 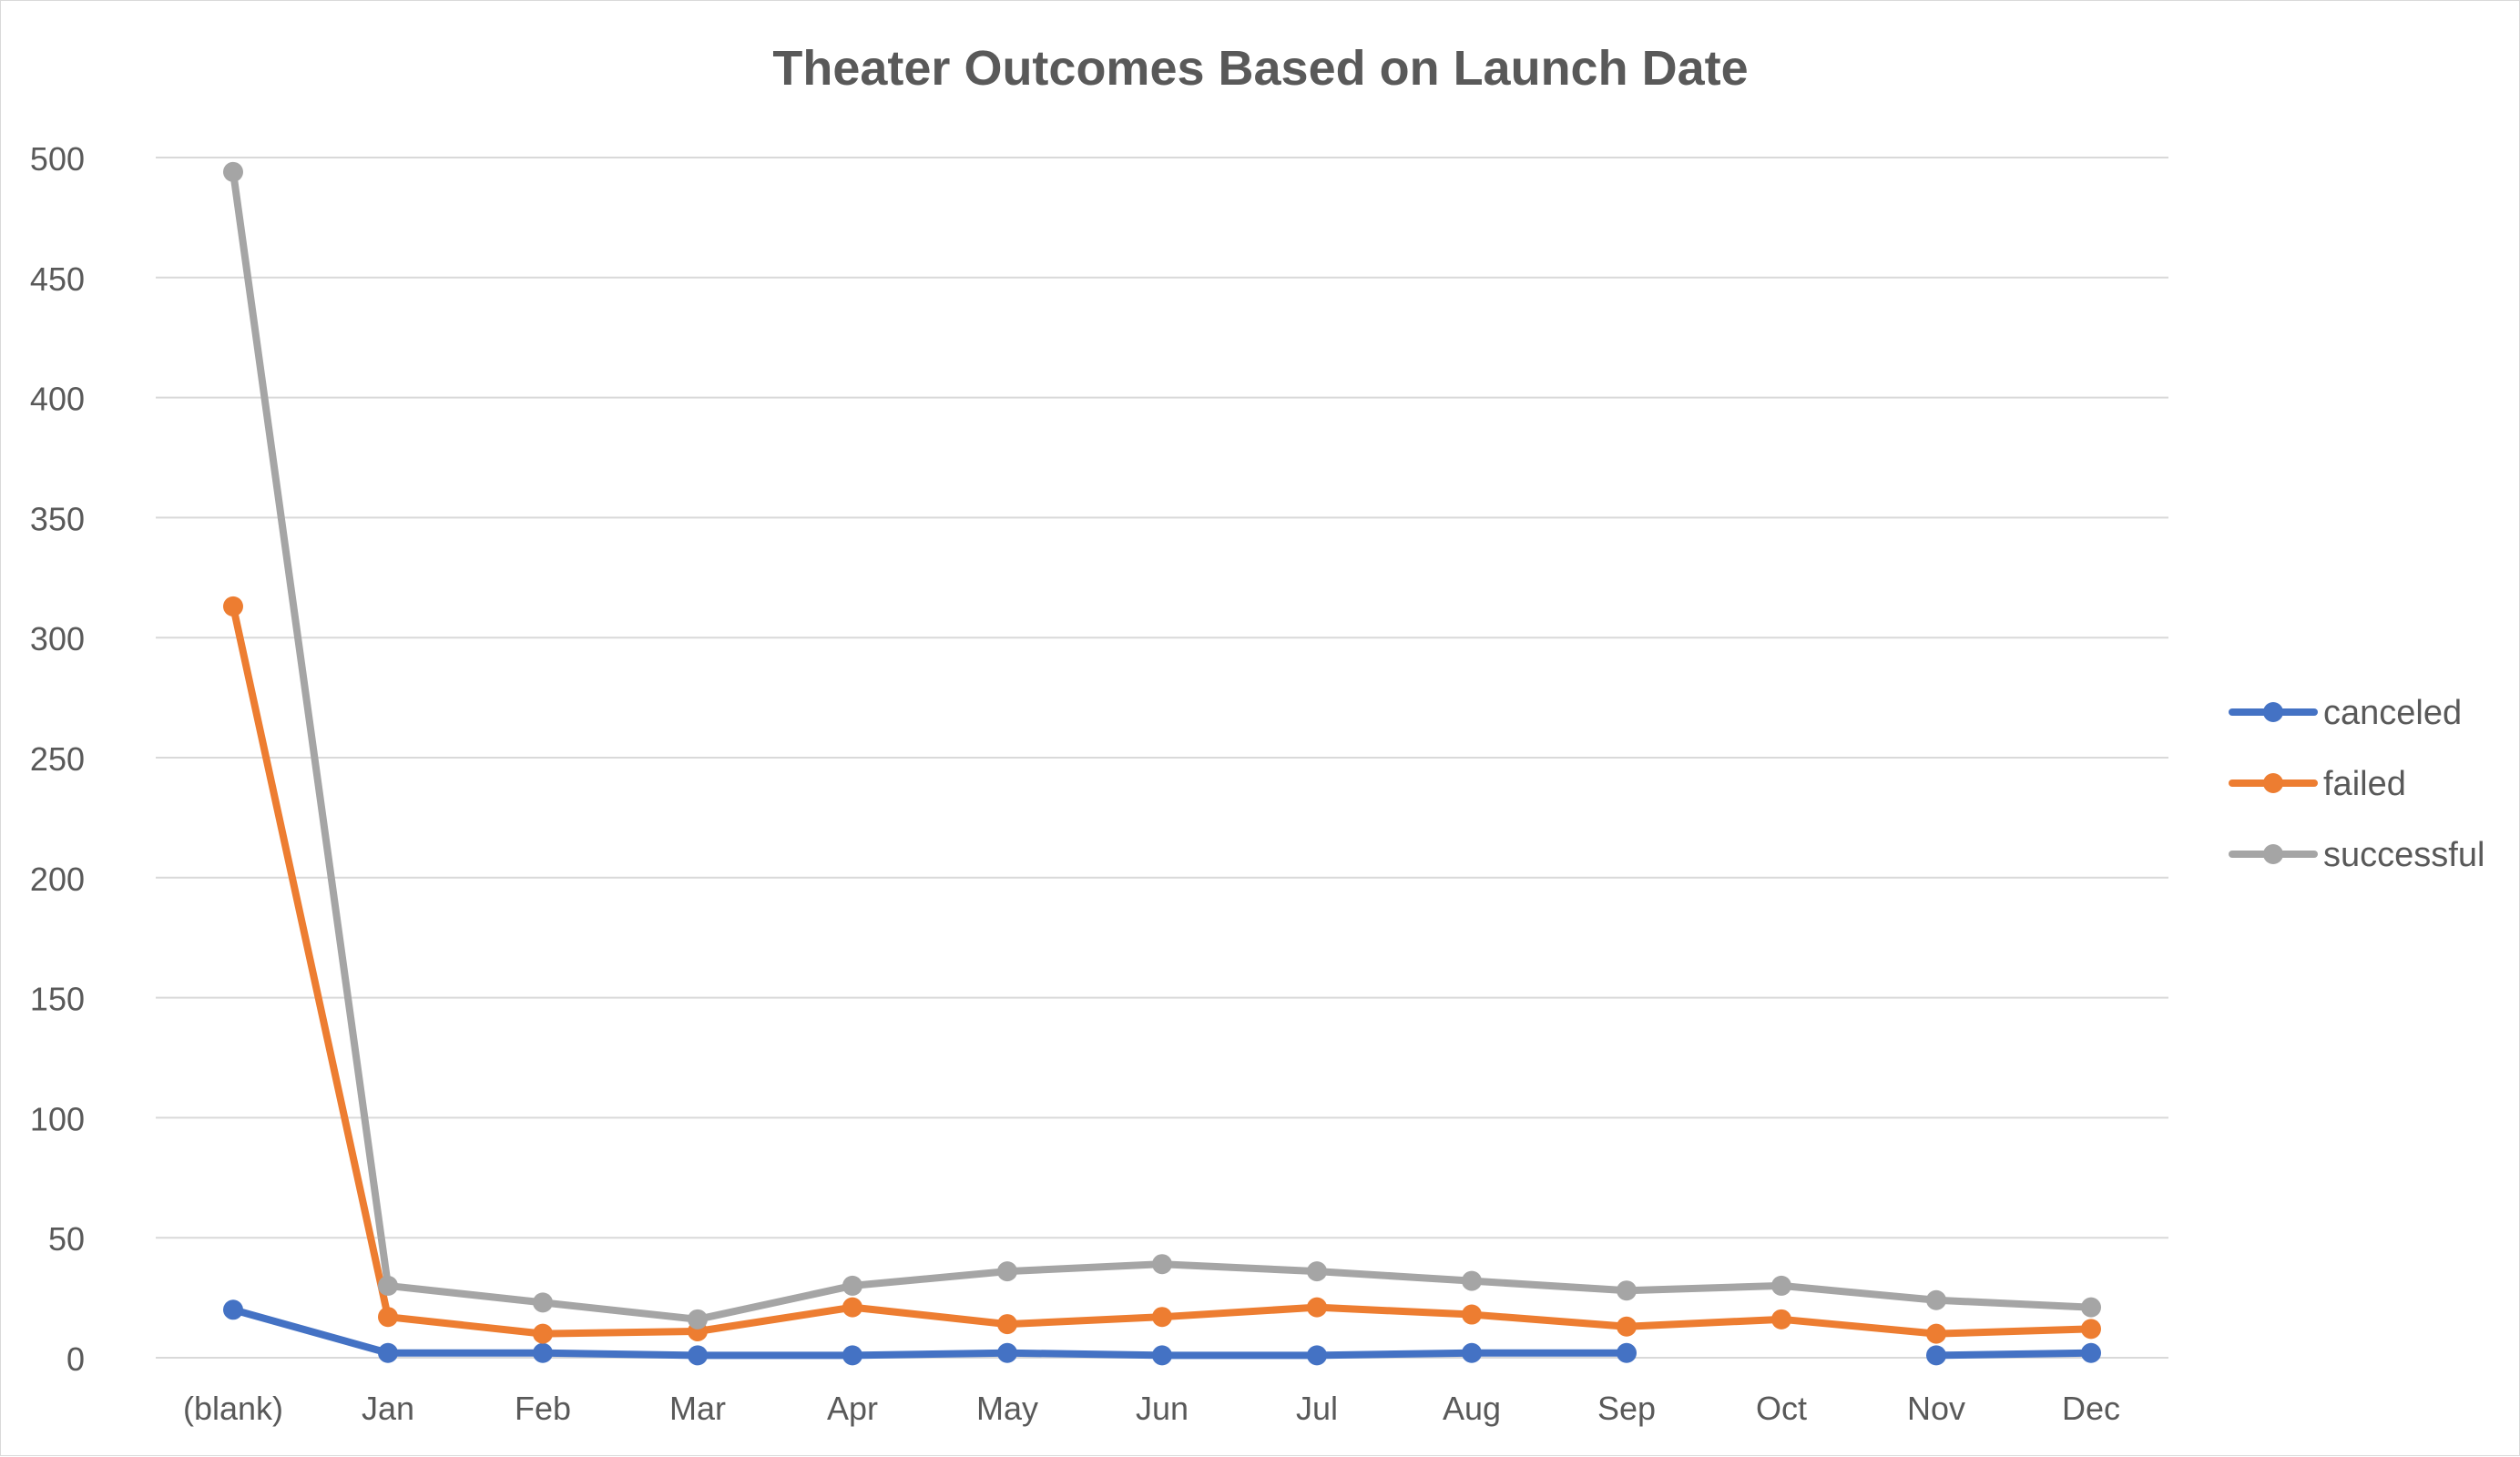 What do you see at coordinates (852, 1408) in the screenshot?
I see `x-tick-label: Apr` at bounding box center [852, 1408].